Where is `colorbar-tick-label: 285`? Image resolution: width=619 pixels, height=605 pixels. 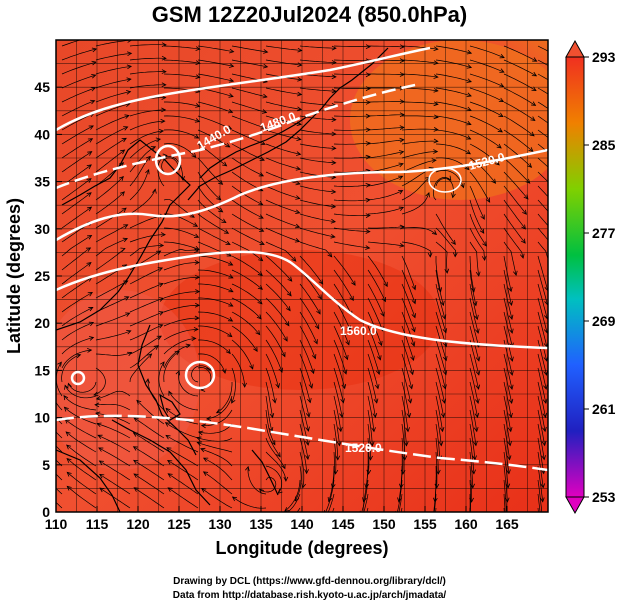
colorbar-tick-label: 285 is located at coordinates (604, 145).